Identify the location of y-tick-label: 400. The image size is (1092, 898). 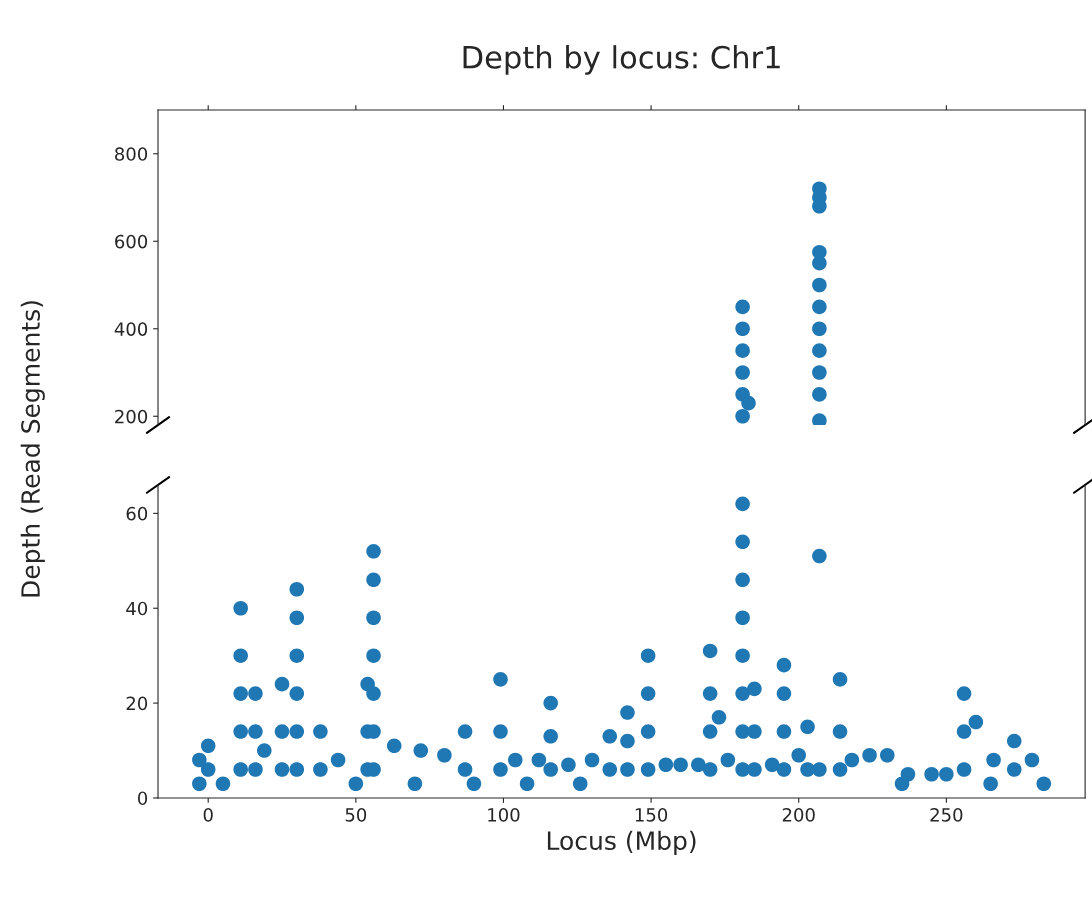
(131, 329).